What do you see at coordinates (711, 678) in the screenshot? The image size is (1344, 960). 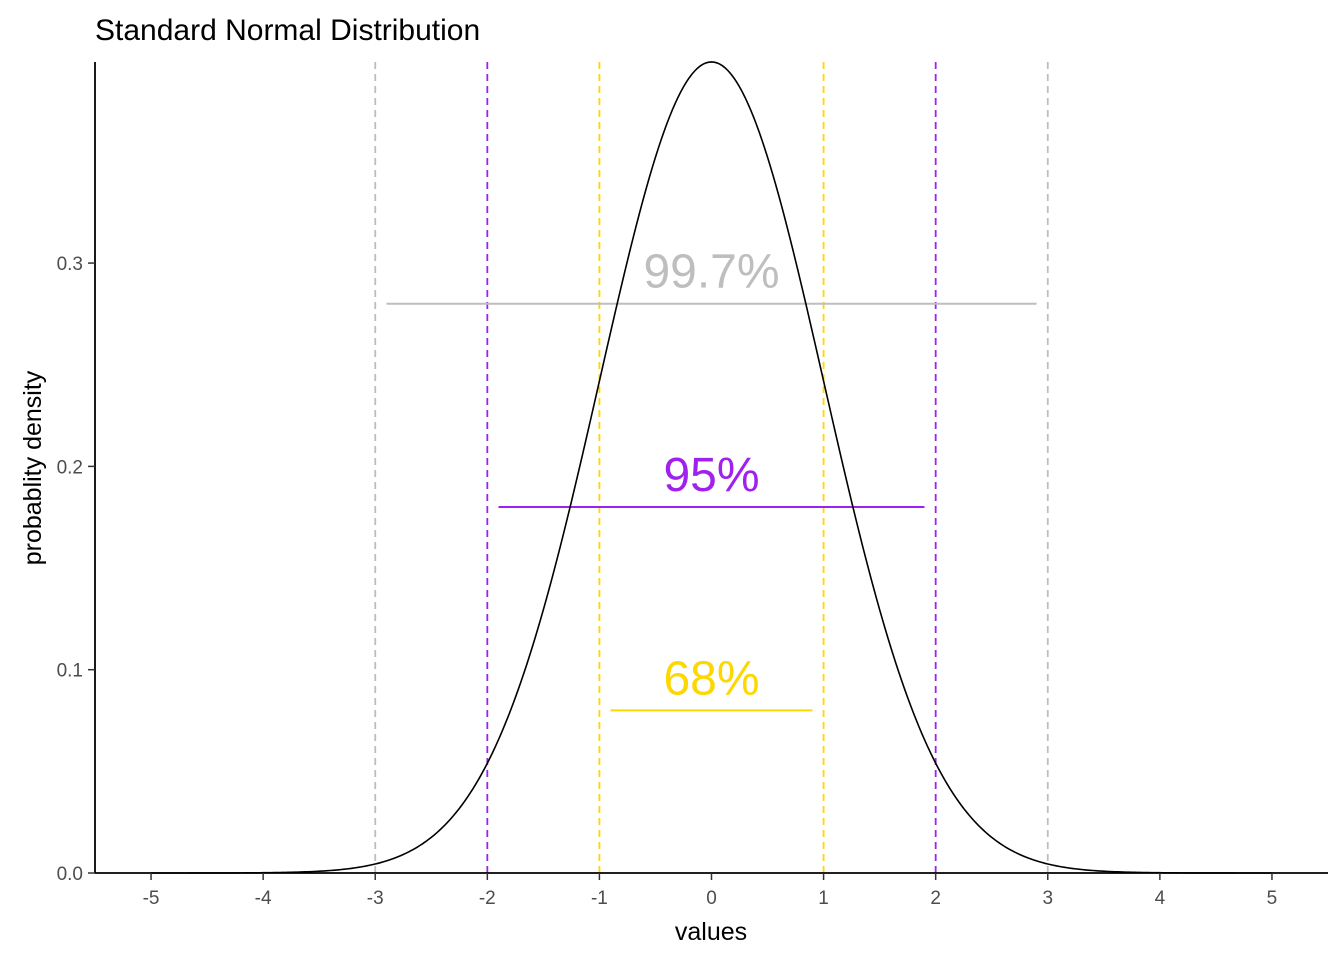 I see `interval-label-2: 68%` at bounding box center [711, 678].